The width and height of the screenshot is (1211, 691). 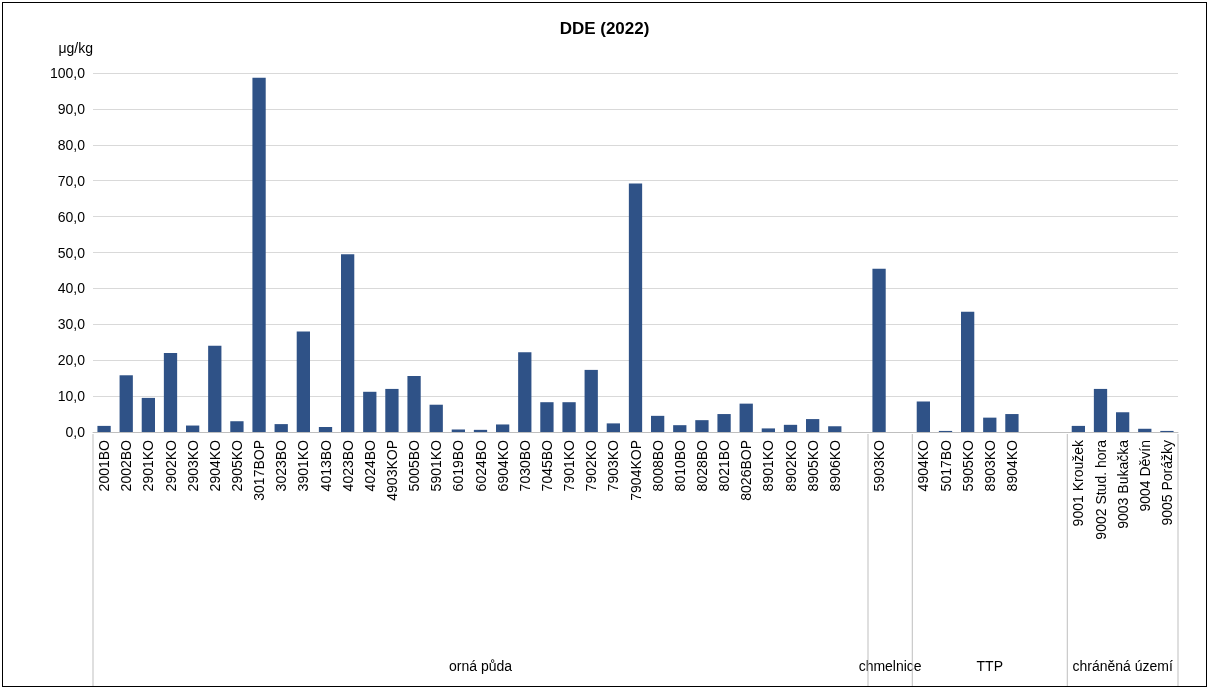 What do you see at coordinates (414, 465) in the screenshot?
I see `x-tick-label: 5005BO` at bounding box center [414, 465].